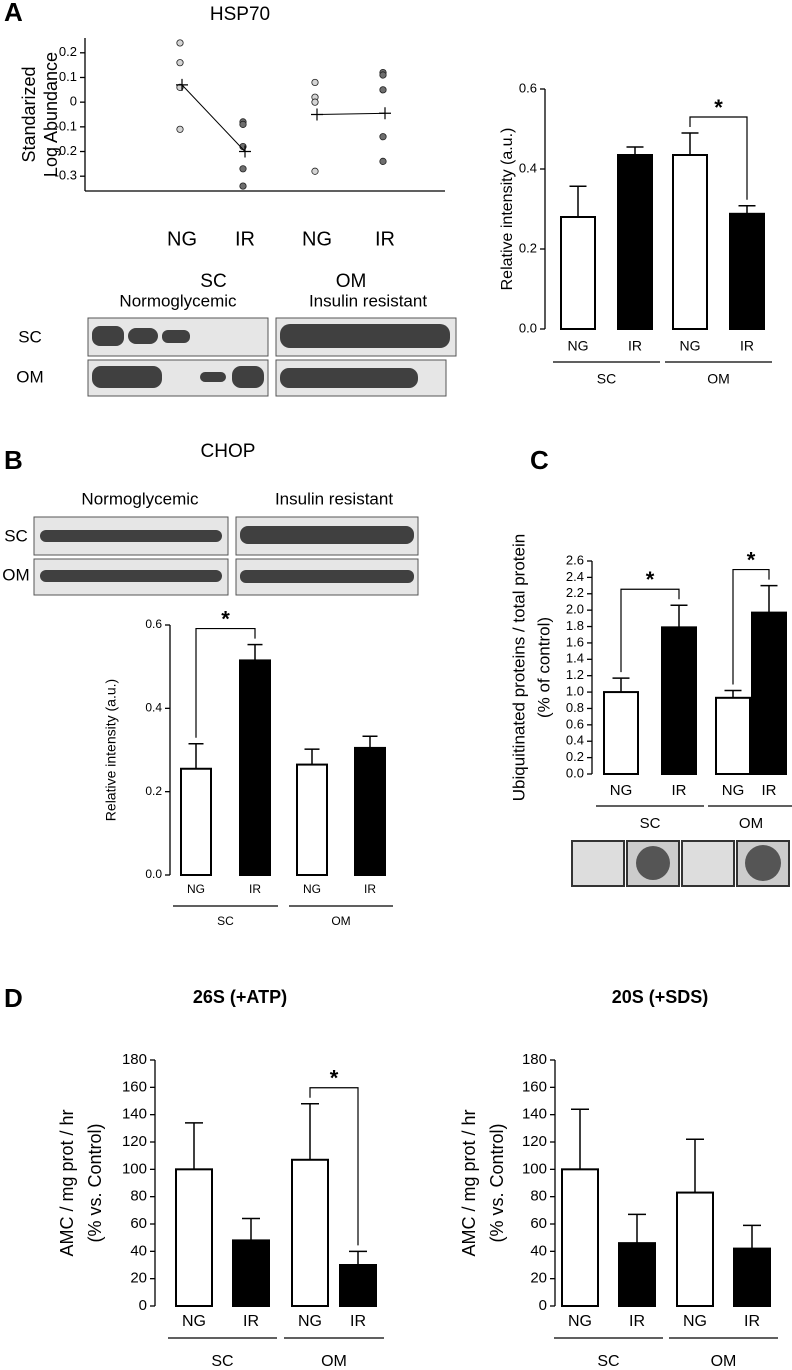  What do you see at coordinates (13, 13) in the screenshot?
I see `panel-label: A` at bounding box center [13, 13].